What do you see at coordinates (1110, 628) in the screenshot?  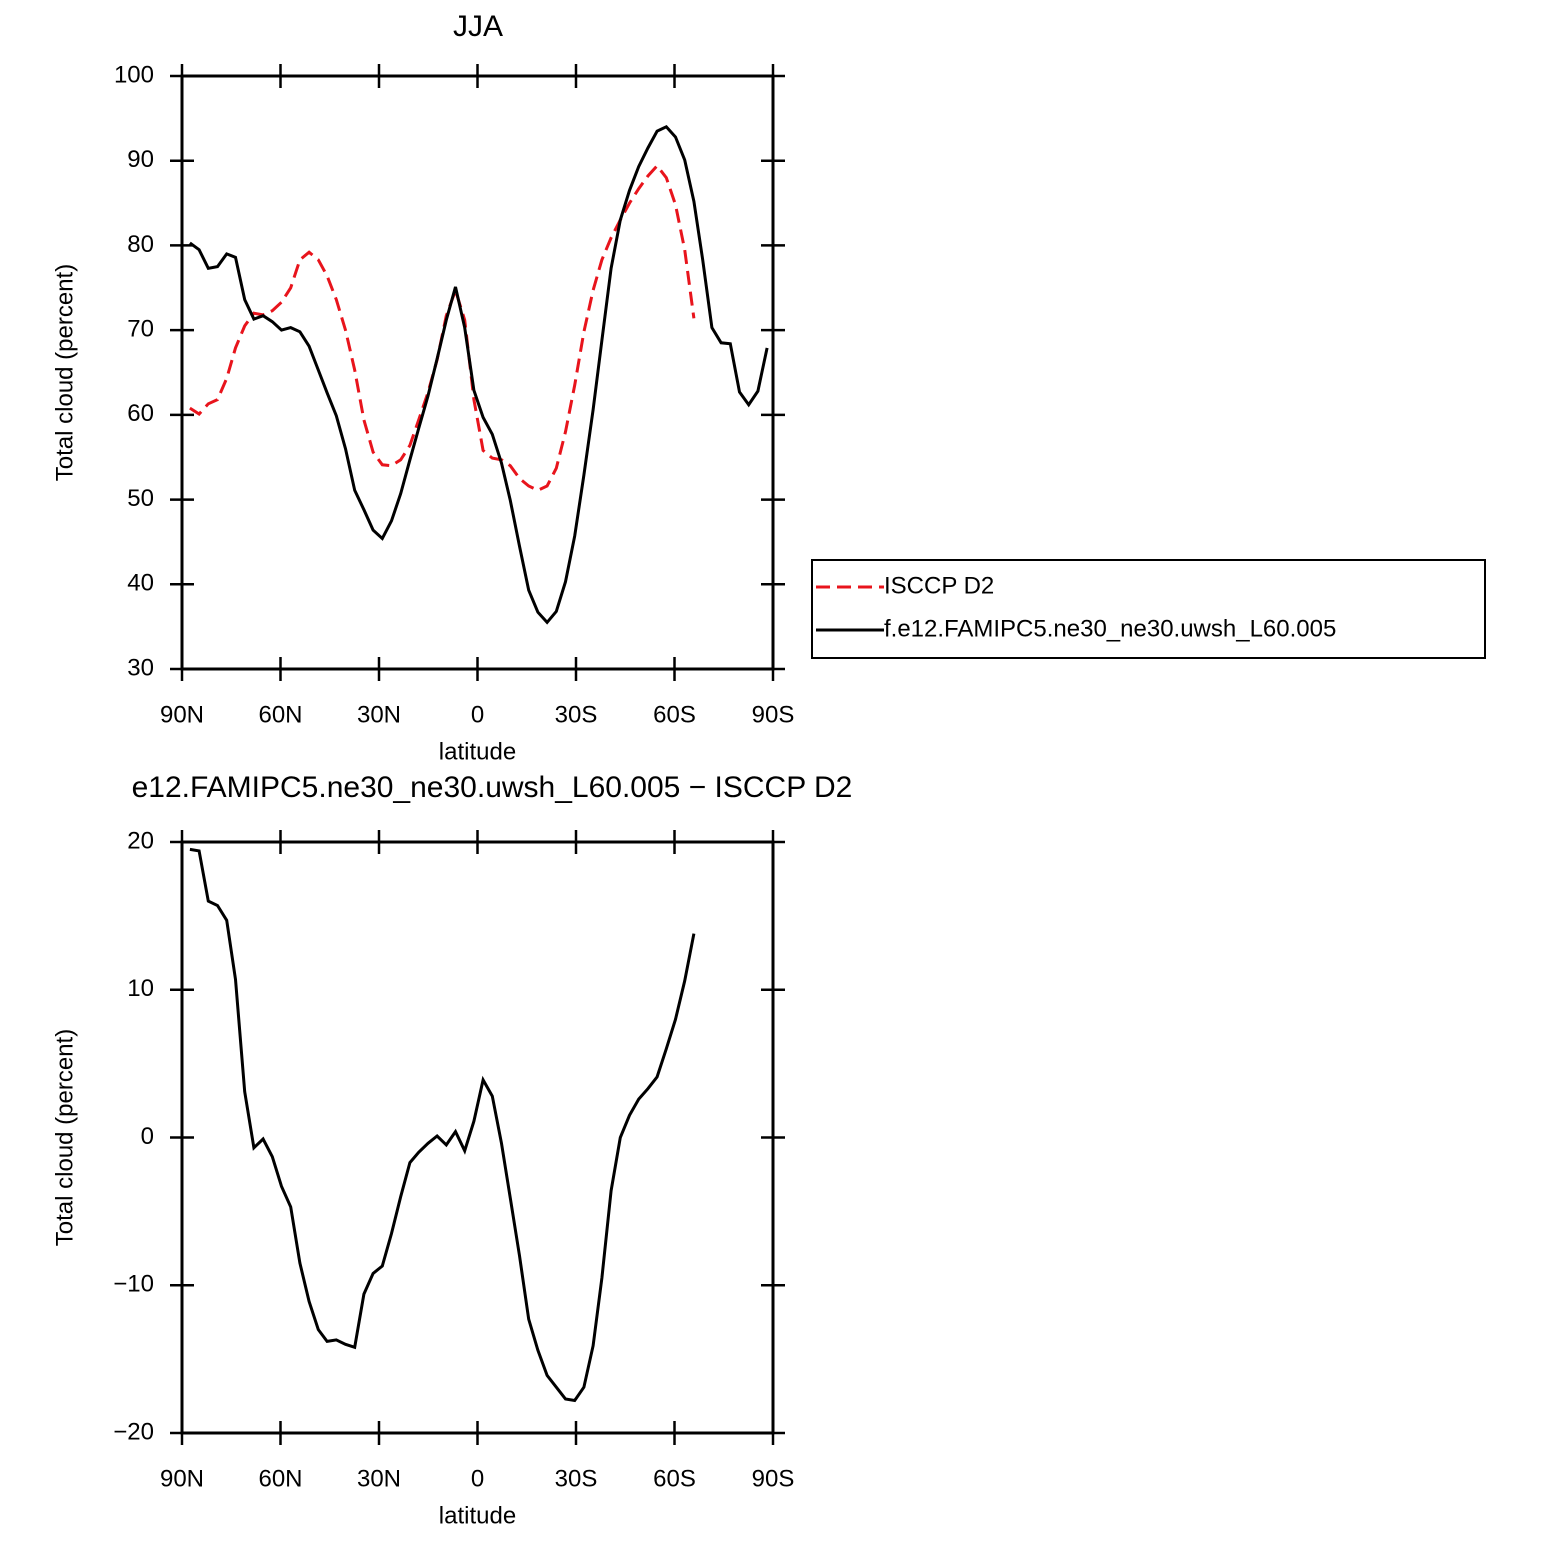 I see `legend-label: f.e12.FAMIPC5.ne30_ne30.uwsh_L60.005` at bounding box center [1110, 628].